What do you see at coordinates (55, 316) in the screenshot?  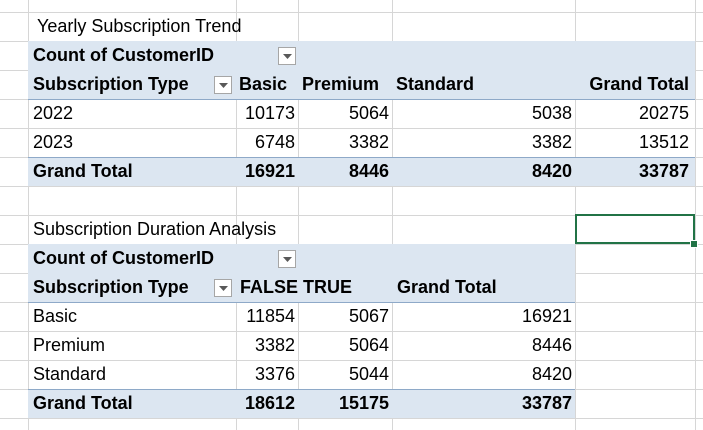 I see `row-label: Basic` at bounding box center [55, 316].